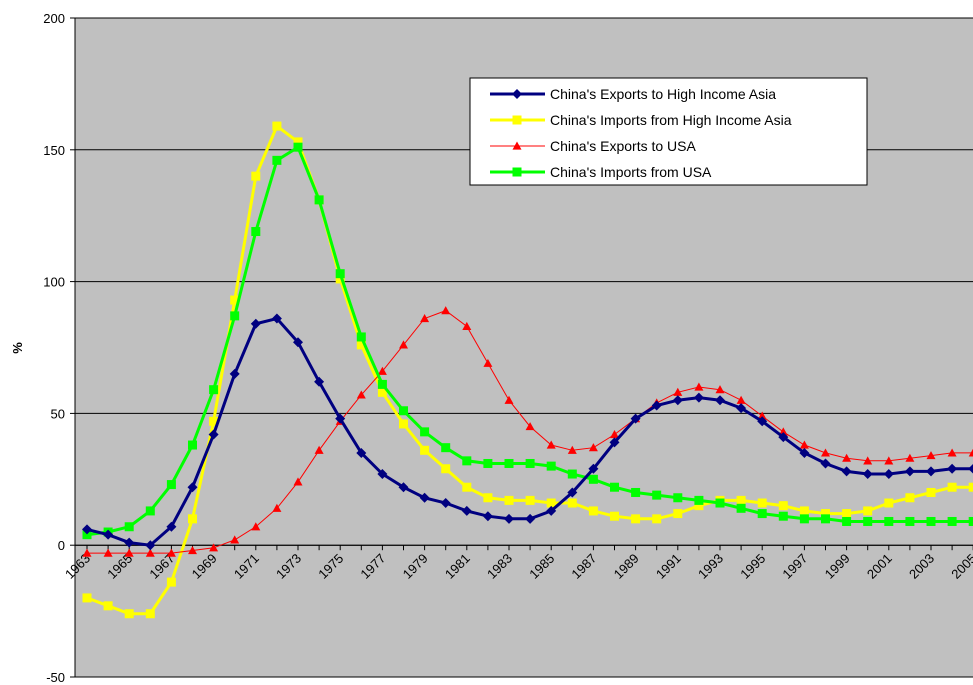 The width and height of the screenshot is (973, 685). I want to click on y-tick-label: 100, so click(54, 282).